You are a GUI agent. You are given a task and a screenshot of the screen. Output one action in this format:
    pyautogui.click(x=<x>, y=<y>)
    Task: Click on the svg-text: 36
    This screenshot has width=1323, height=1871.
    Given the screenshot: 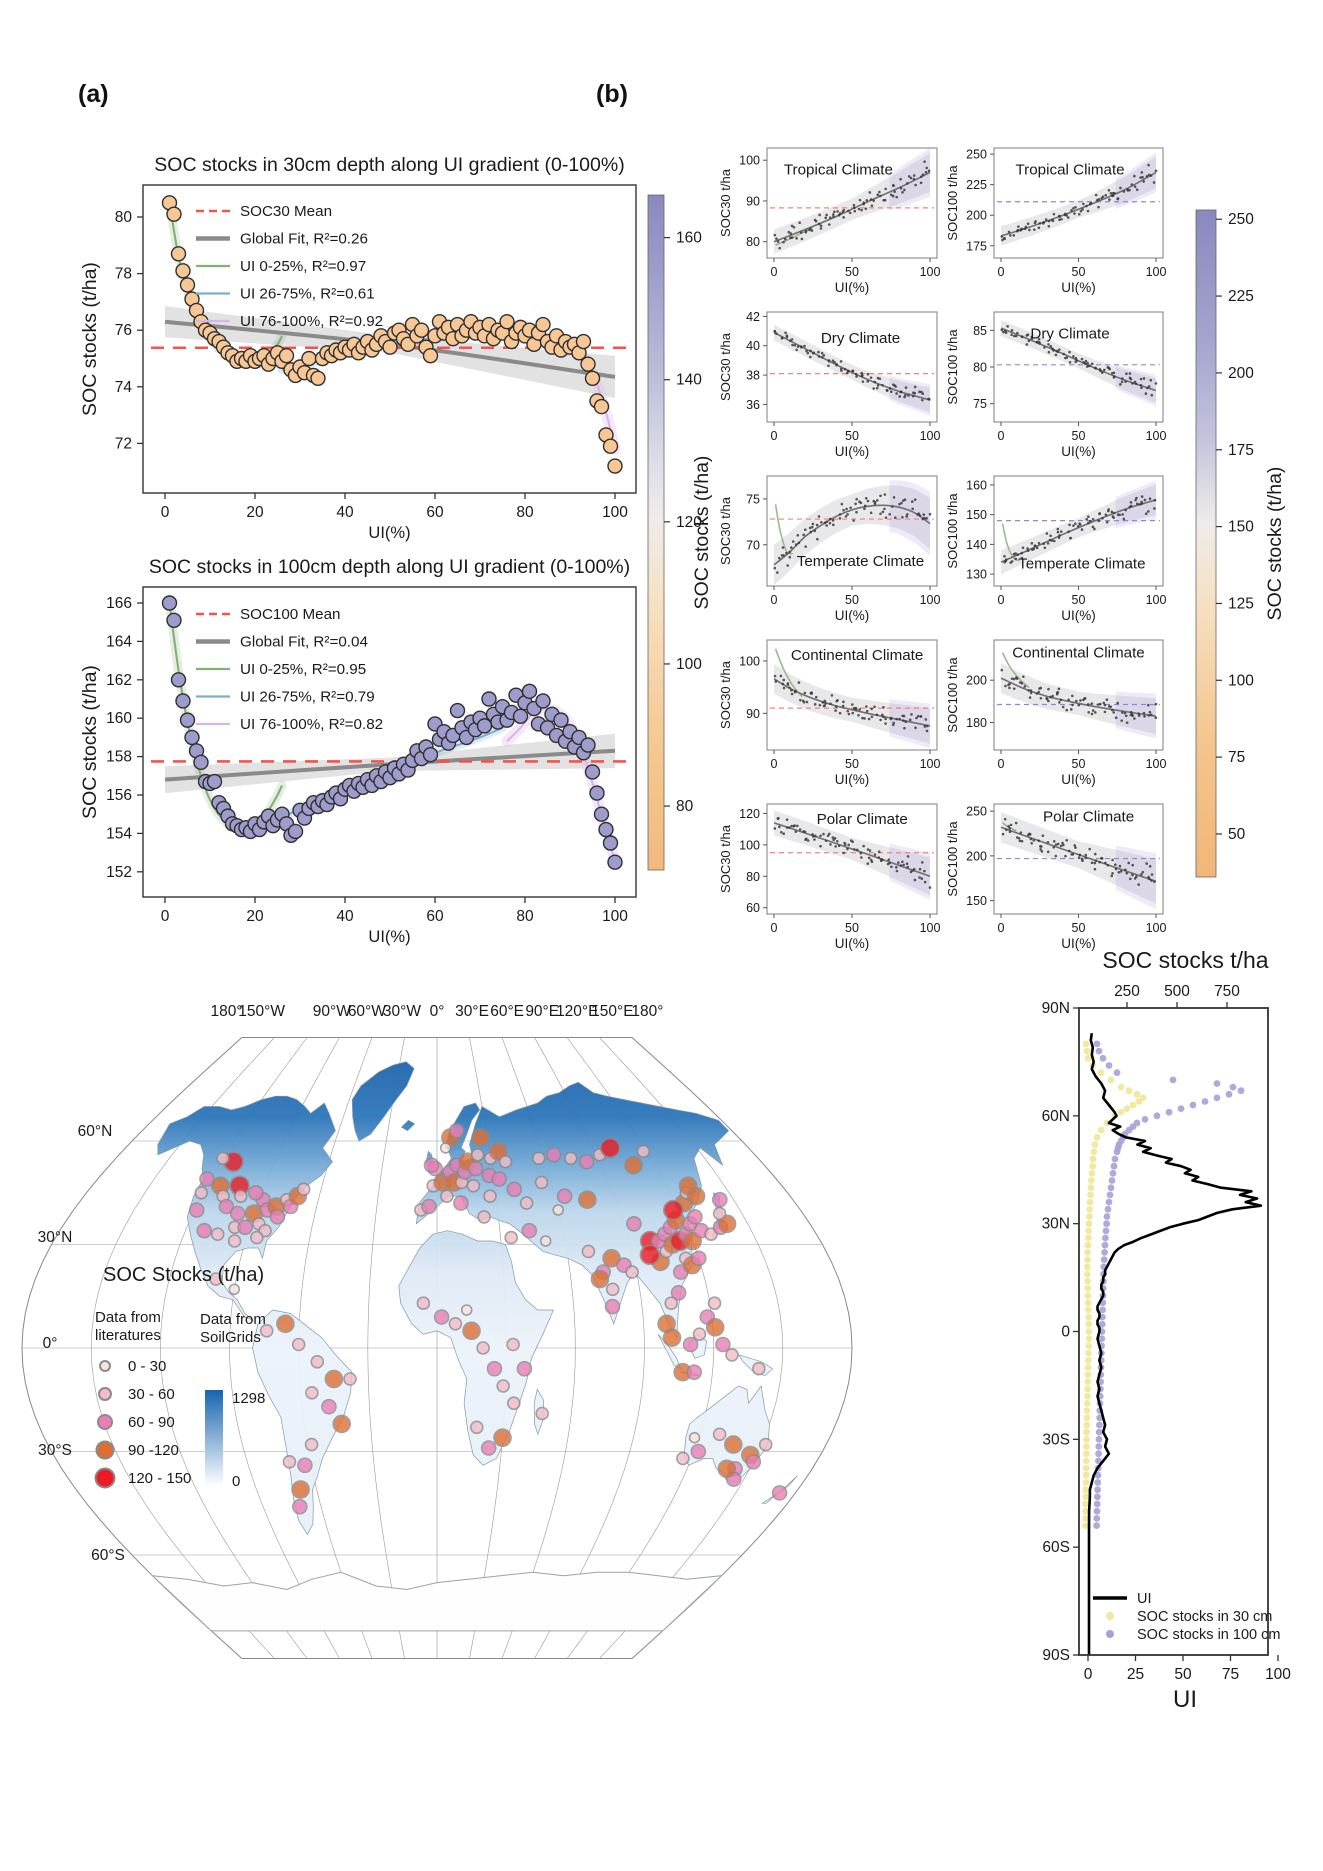 What is the action you would take?
    pyautogui.click(x=753, y=405)
    